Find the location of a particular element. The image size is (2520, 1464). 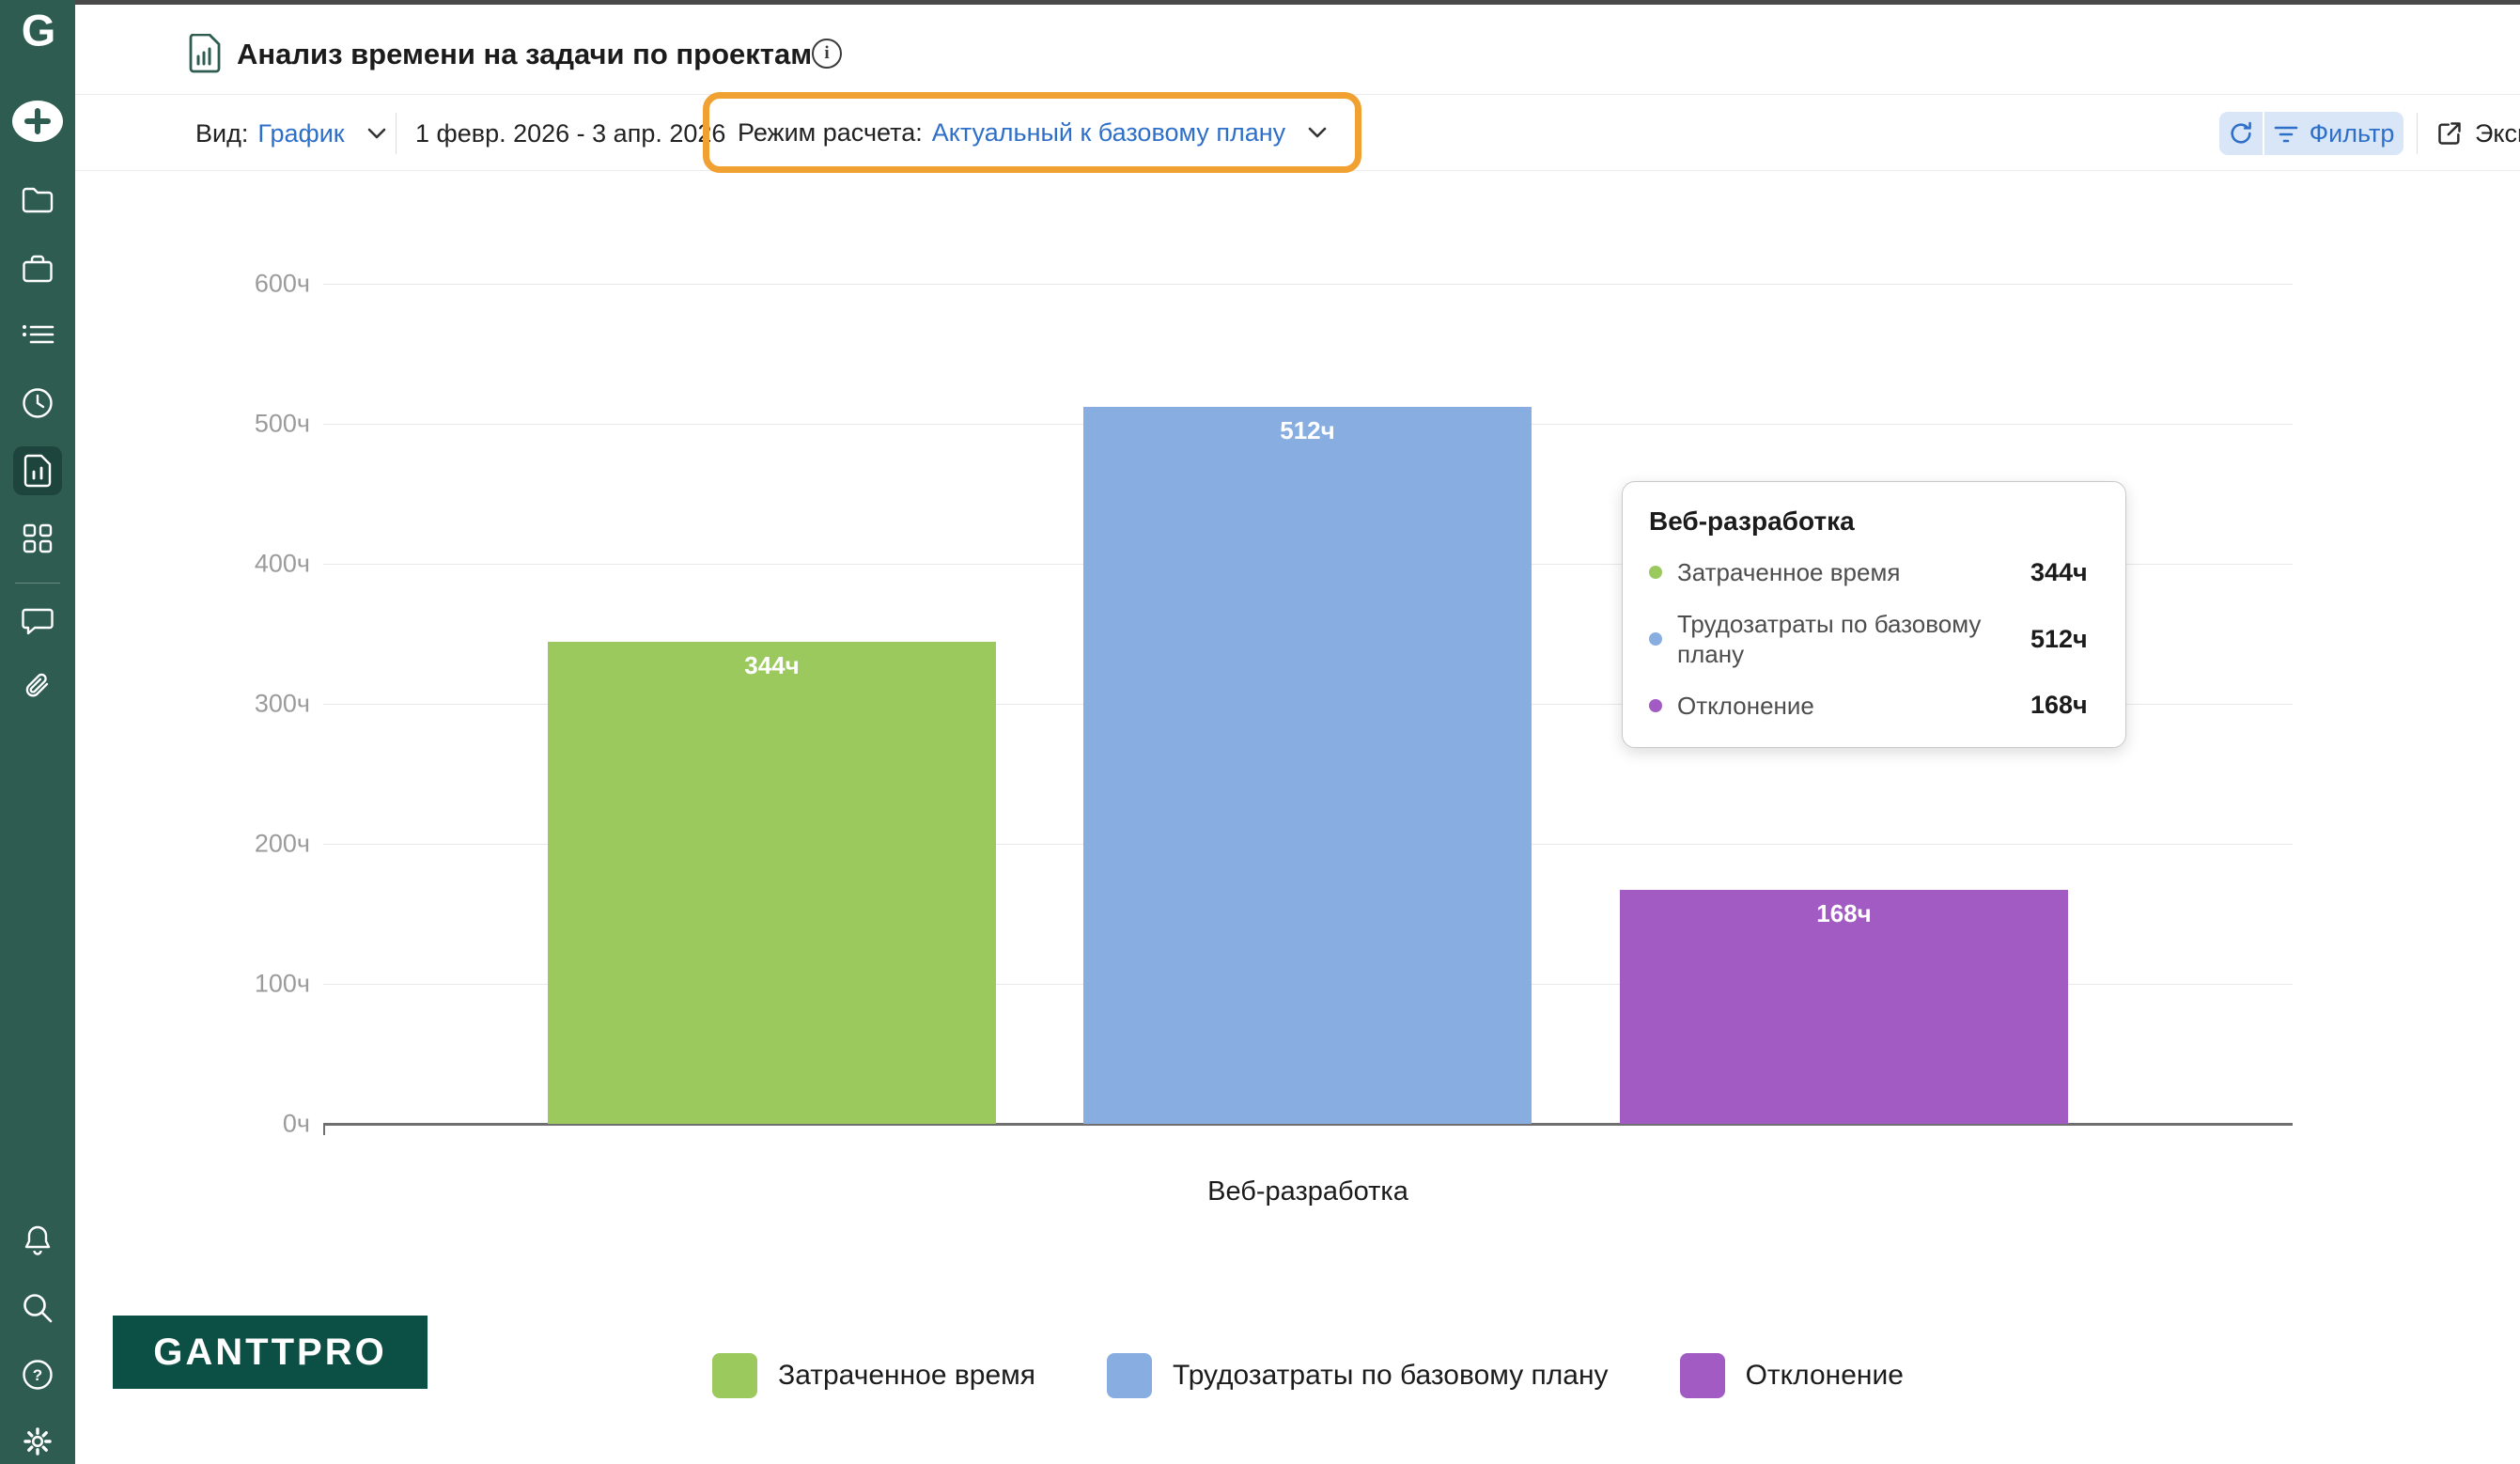

legend-item-deviation: Отклонение is located at coordinates (1791, 1375).